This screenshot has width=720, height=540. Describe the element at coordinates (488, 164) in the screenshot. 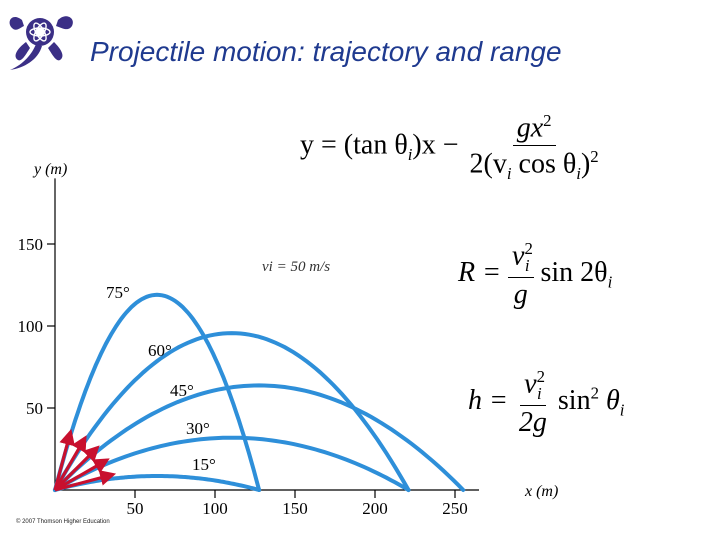

I see `trajectory-den-pre: 2(v` at that location.